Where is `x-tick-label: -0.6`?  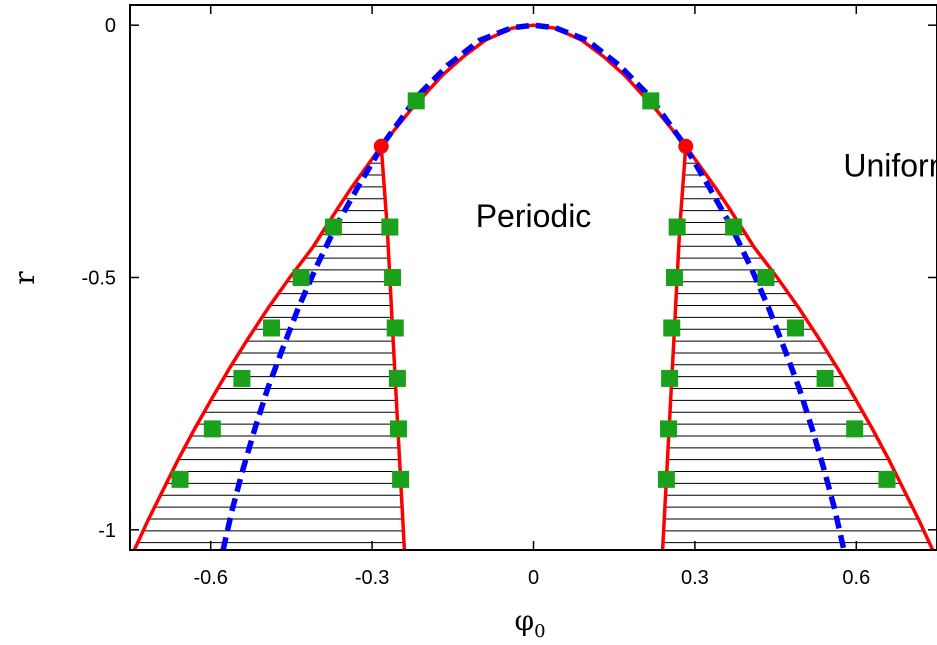
x-tick-label: -0.6 is located at coordinates (210, 578).